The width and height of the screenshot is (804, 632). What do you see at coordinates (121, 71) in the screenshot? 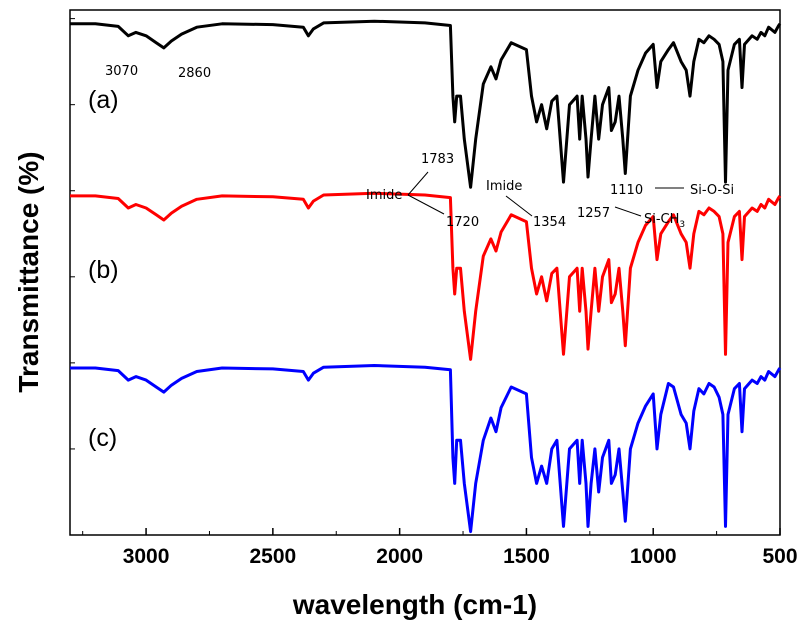
I see `annotation-3070: 3070` at bounding box center [121, 71].